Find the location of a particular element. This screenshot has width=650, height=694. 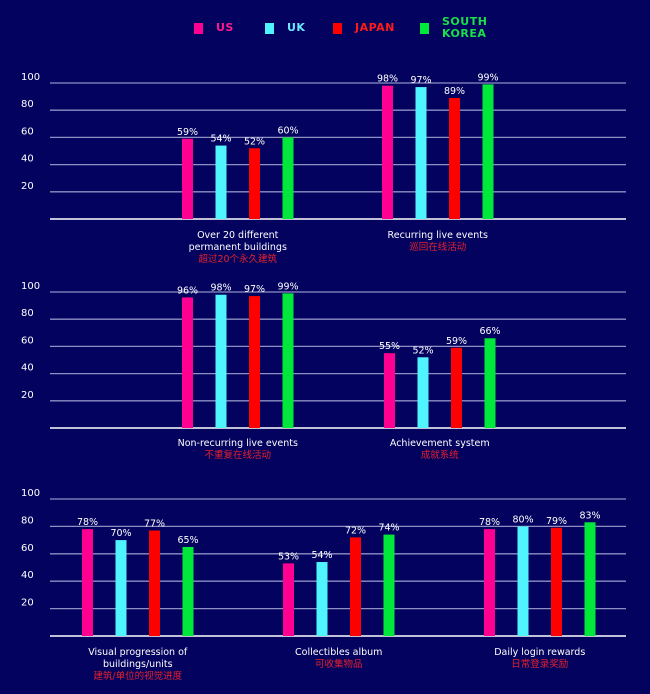

legend-label: SOUTH KOREA is located at coordinates (465, 27).